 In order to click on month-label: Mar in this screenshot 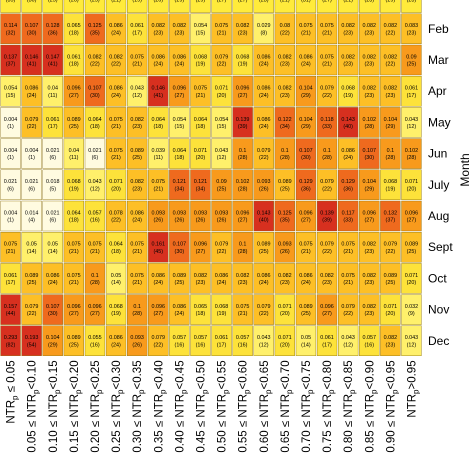, I will do `click(438, 60)`.